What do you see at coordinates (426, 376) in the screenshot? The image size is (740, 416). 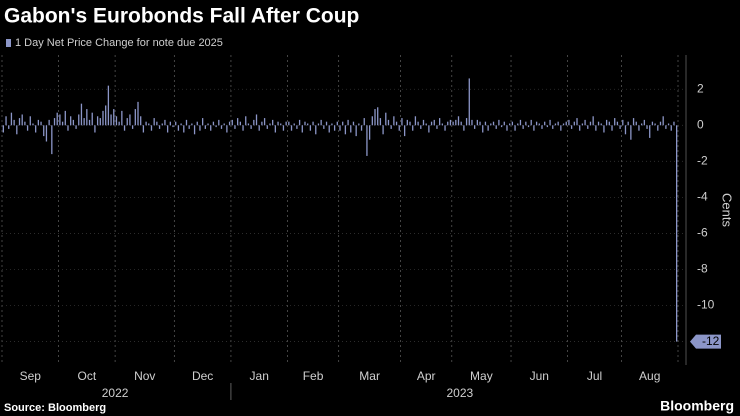 I see `x-tick-label: Apr` at bounding box center [426, 376].